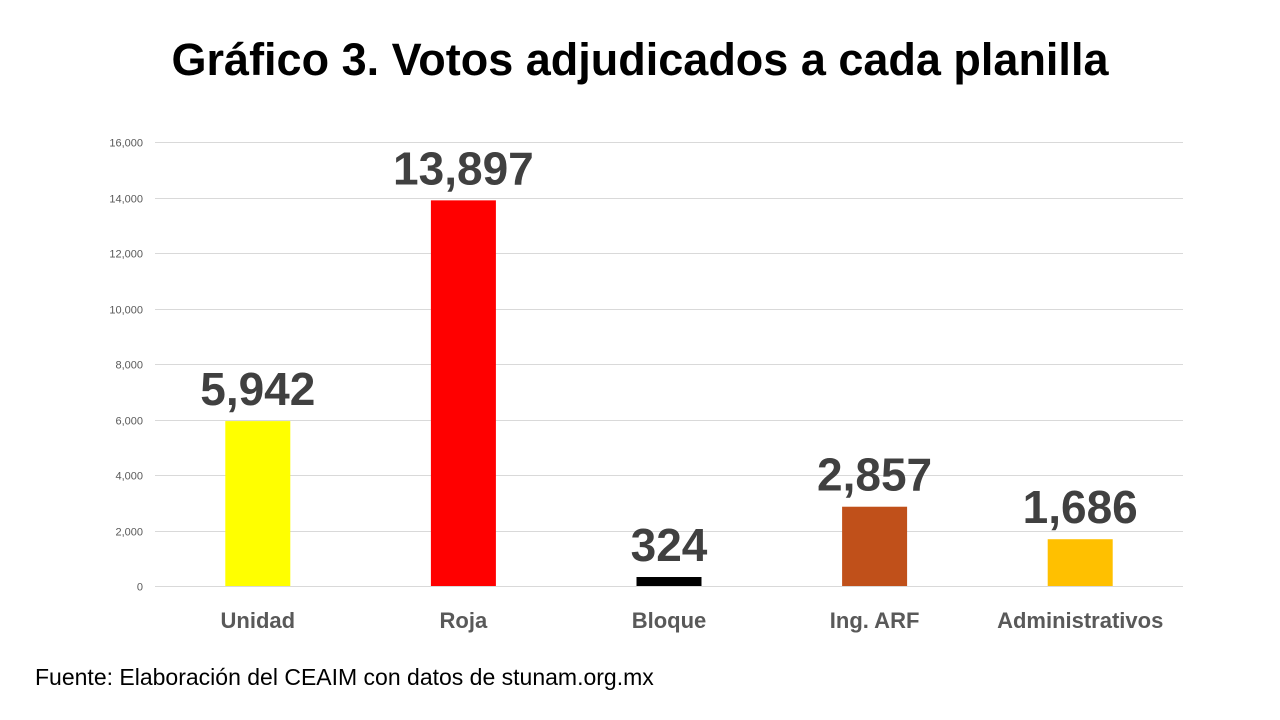 This screenshot has height=720, width=1280. I want to click on data-label: 5,942, so click(257, 389).